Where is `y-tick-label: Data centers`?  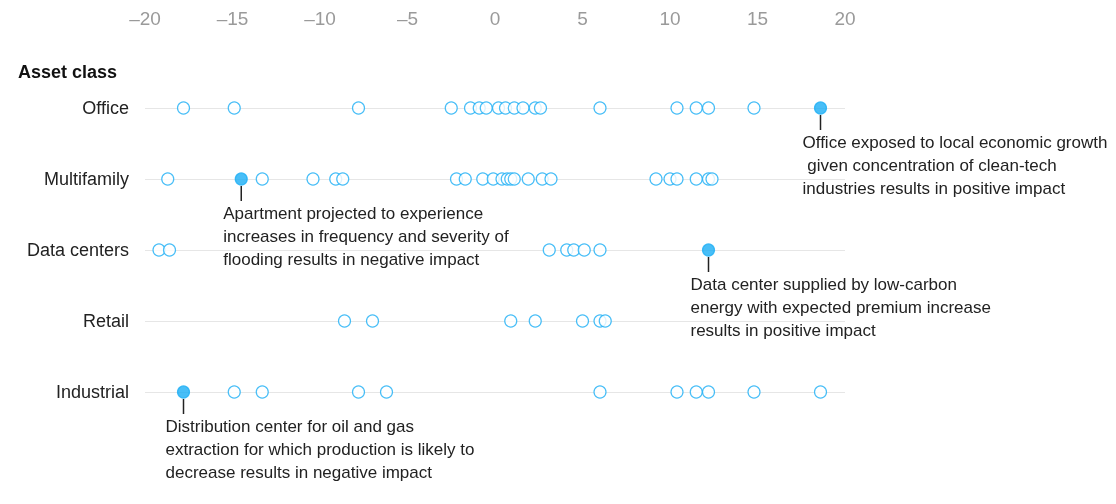
y-tick-label: Data centers is located at coordinates (77, 250).